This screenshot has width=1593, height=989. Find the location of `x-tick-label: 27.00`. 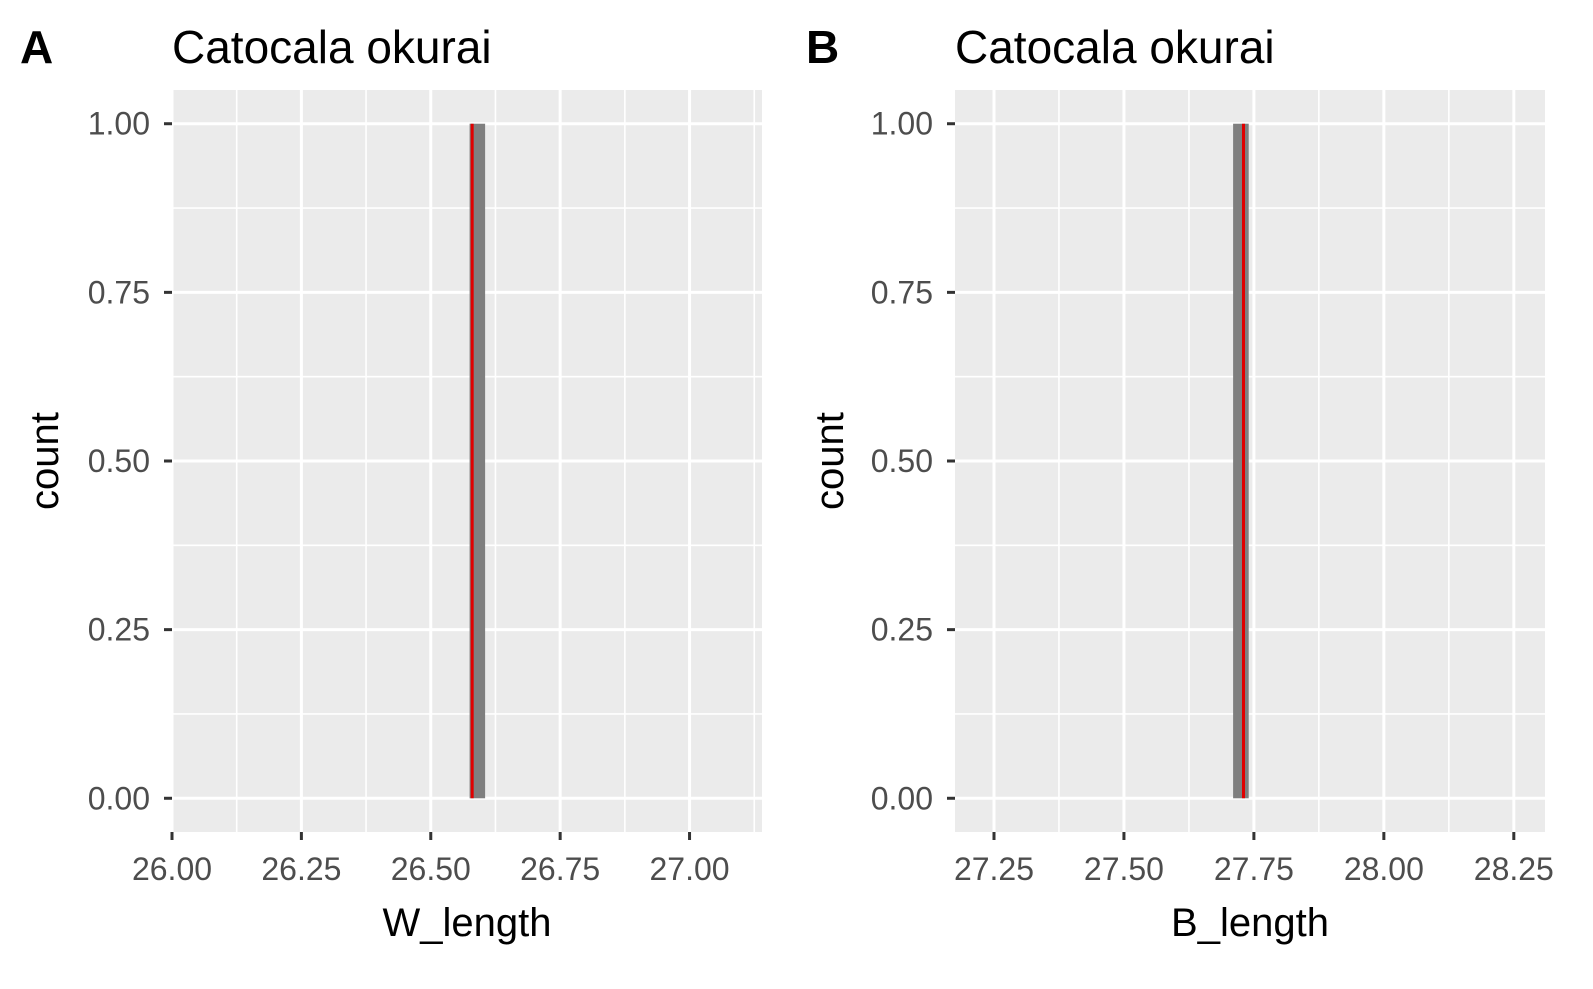

x-tick-label: 27.00 is located at coordinates (690, 869).